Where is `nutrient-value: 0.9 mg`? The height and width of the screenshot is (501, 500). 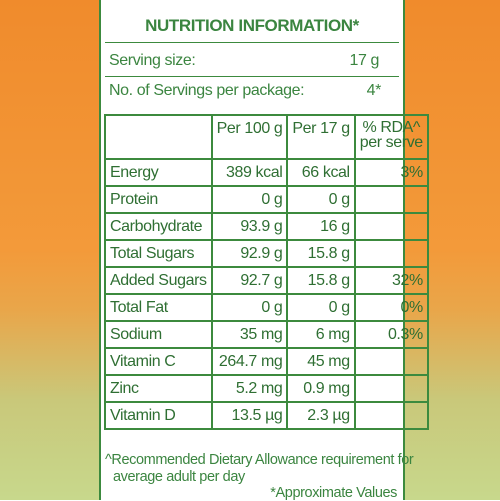
nutrient-value: 0.9 mg is located at coordinates (321, 388).